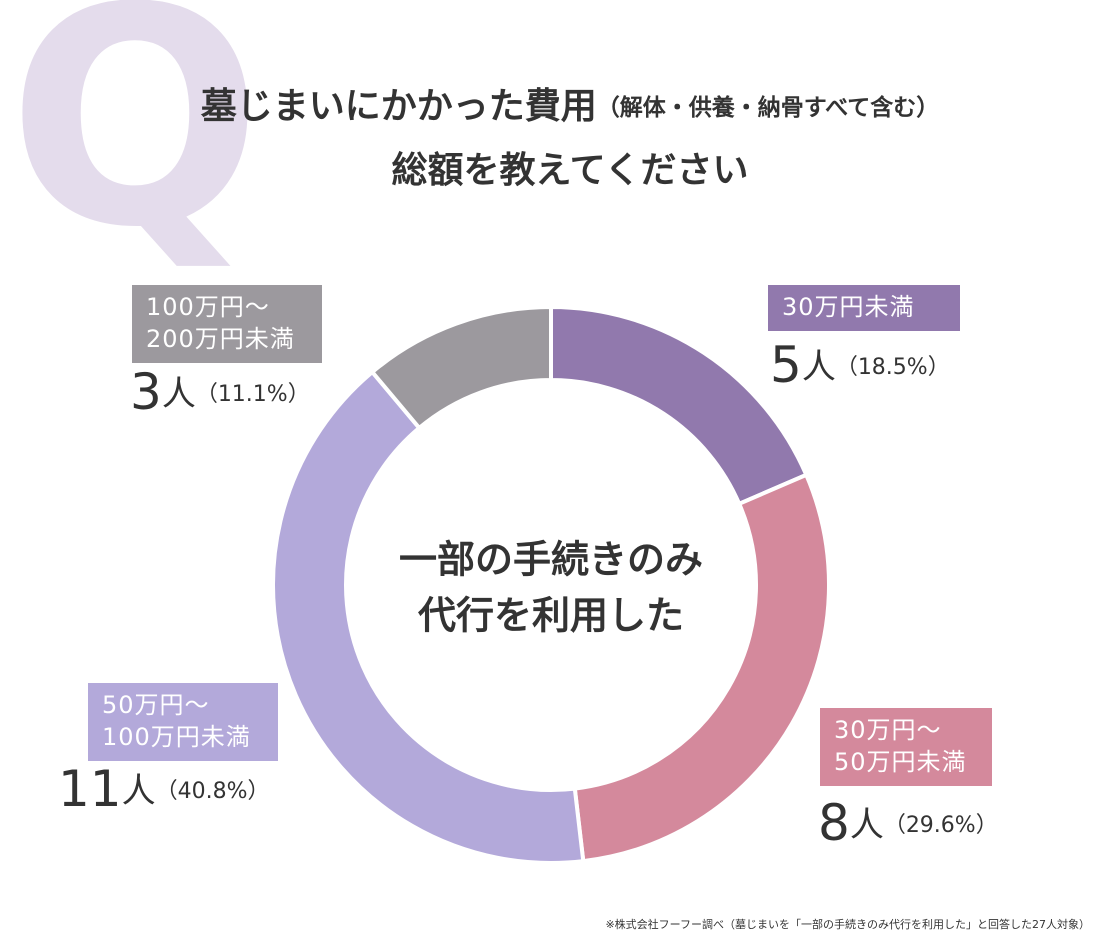 Image resolution: width=1100 pixels, height=938 pixels. Describe the element at coordinates (569, 170) in the screenshot. I see `chart-subtitle: 総額を教えてください` at that location.